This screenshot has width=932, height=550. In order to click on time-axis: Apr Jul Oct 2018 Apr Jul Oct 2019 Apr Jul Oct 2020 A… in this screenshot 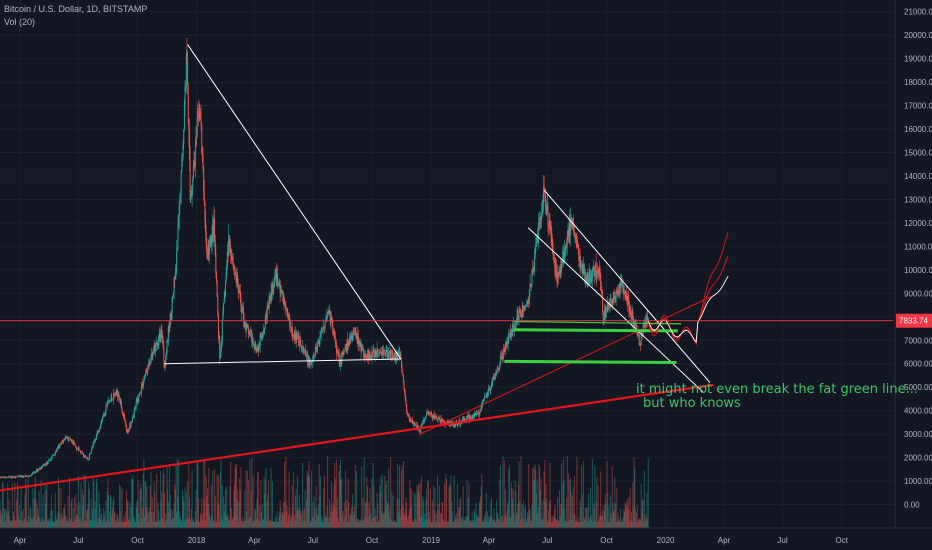, I will do `click(431, 540)`.